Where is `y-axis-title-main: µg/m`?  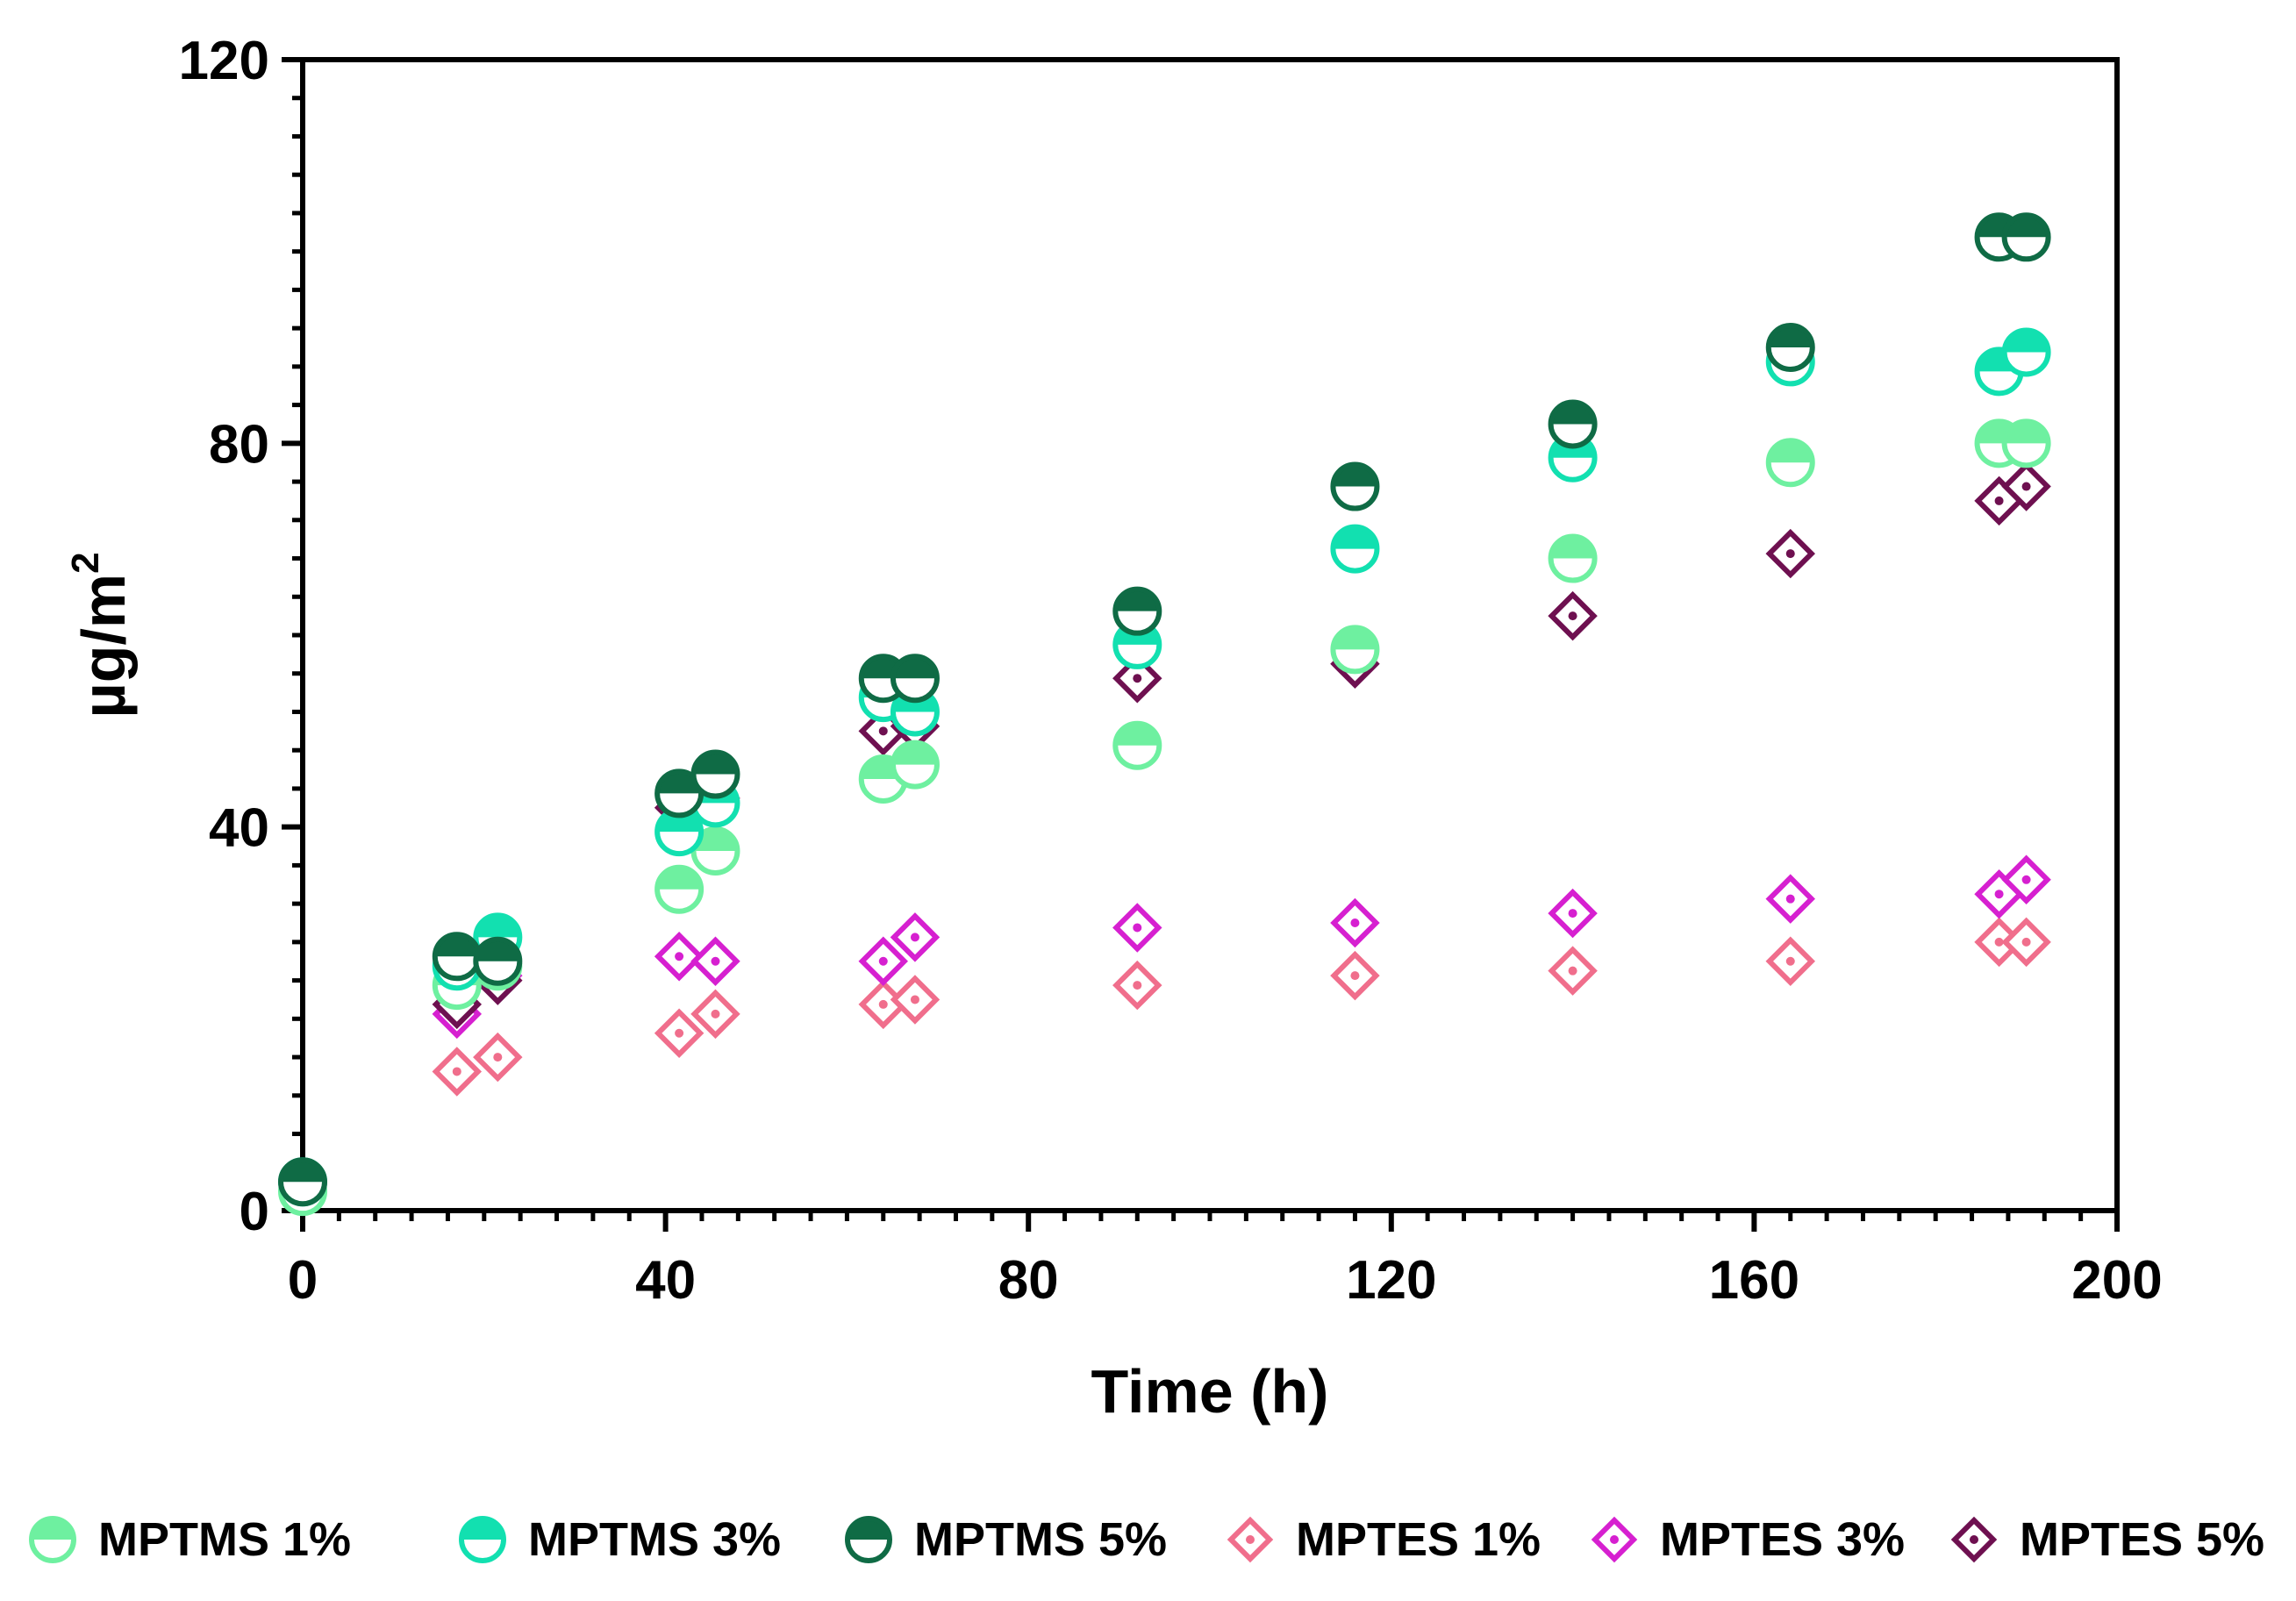 y-axis-title-main: µg/m is located at coordinates (104, 646).